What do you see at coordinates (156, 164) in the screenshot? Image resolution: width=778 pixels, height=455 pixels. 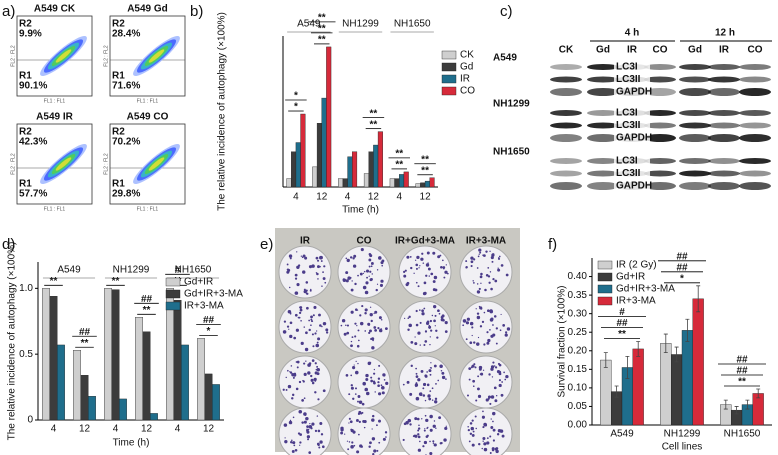 I see `cell-cloud` at bounding box center [156, 164].